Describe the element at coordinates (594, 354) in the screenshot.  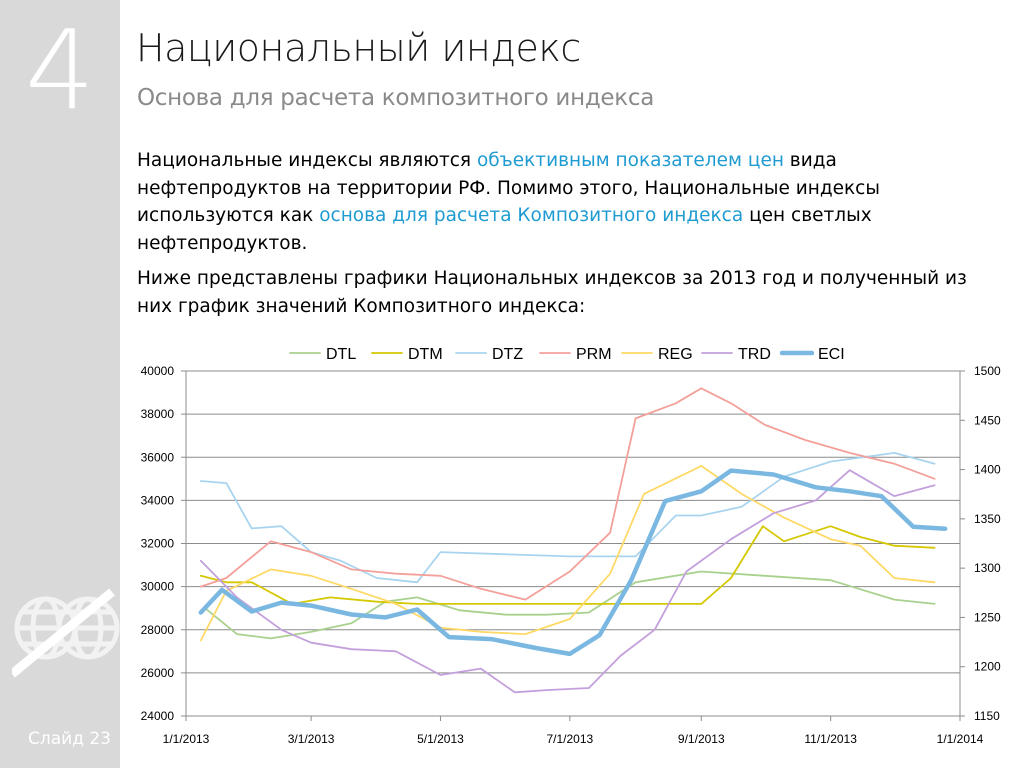
I see `legend-label: PRM` at that location.